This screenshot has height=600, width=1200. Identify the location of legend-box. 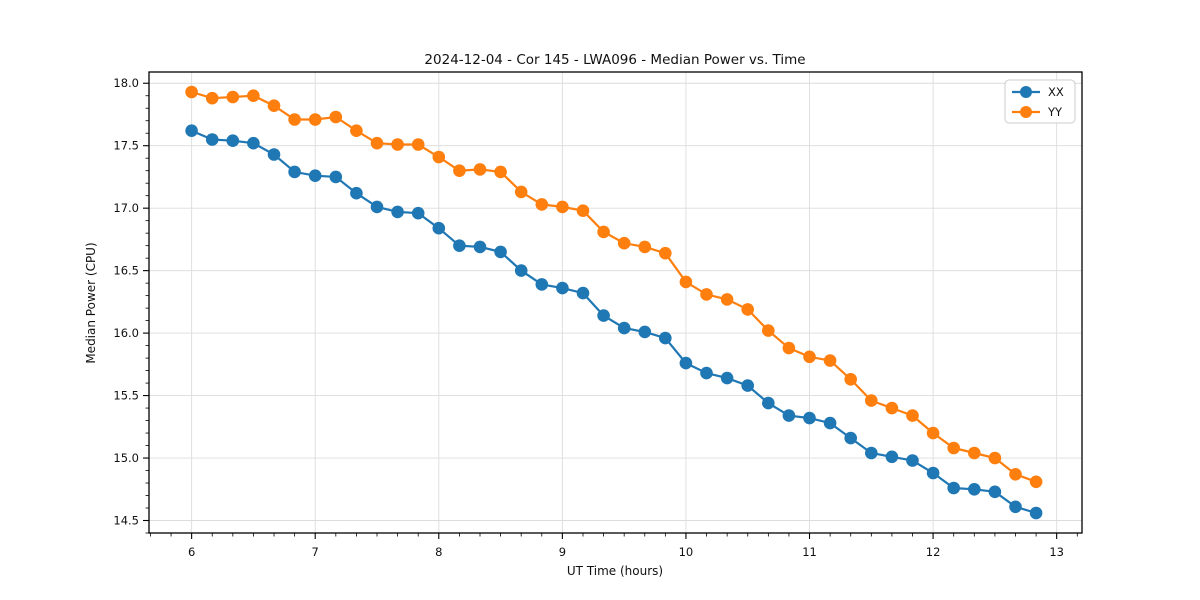
(1040, 101).